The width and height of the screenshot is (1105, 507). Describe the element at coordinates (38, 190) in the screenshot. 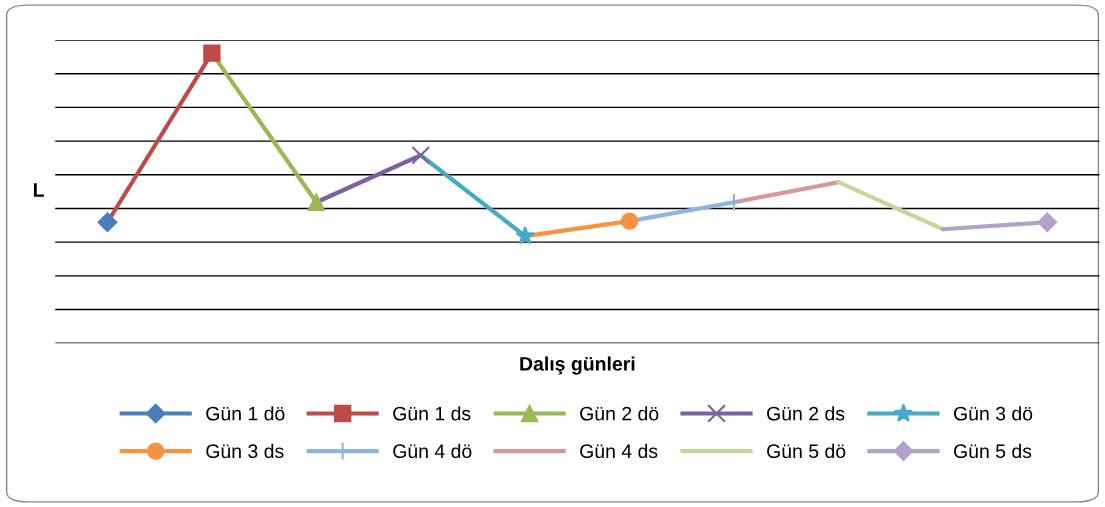

I see `y-axis-title: L` at that location.